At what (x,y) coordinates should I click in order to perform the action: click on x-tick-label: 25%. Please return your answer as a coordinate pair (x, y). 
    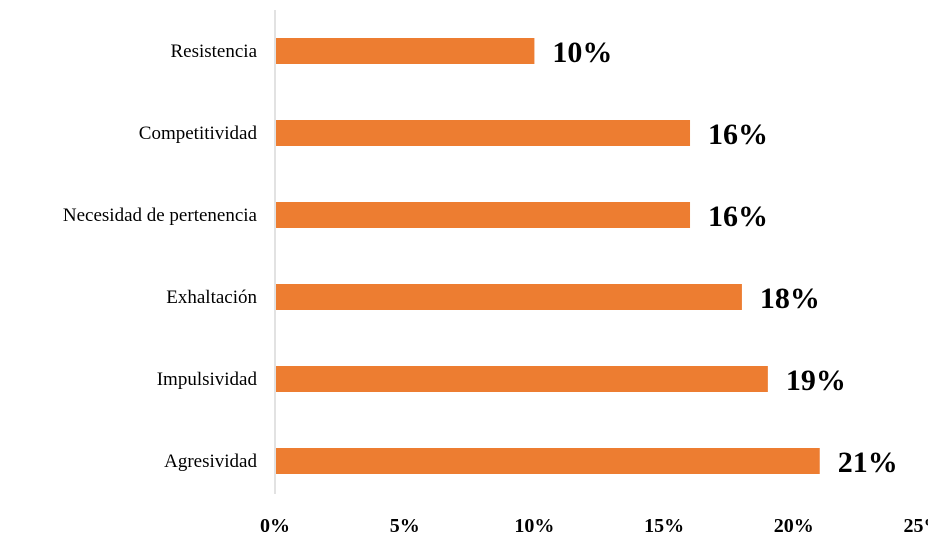
    Looking at the image, I should click on (916, 526).